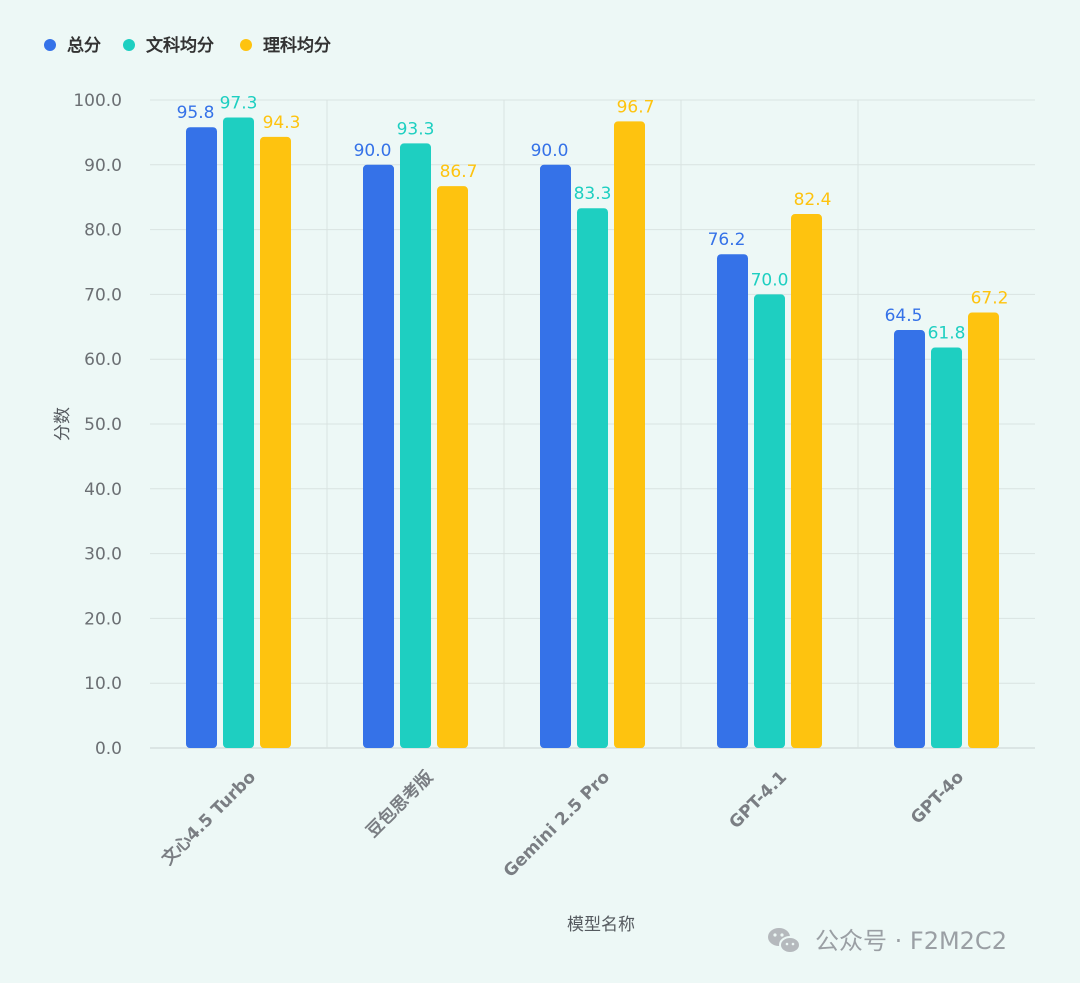 The width and height of the screenshot is (1080, 983). I want to click on data-label: 93.3, so click(416, 129).